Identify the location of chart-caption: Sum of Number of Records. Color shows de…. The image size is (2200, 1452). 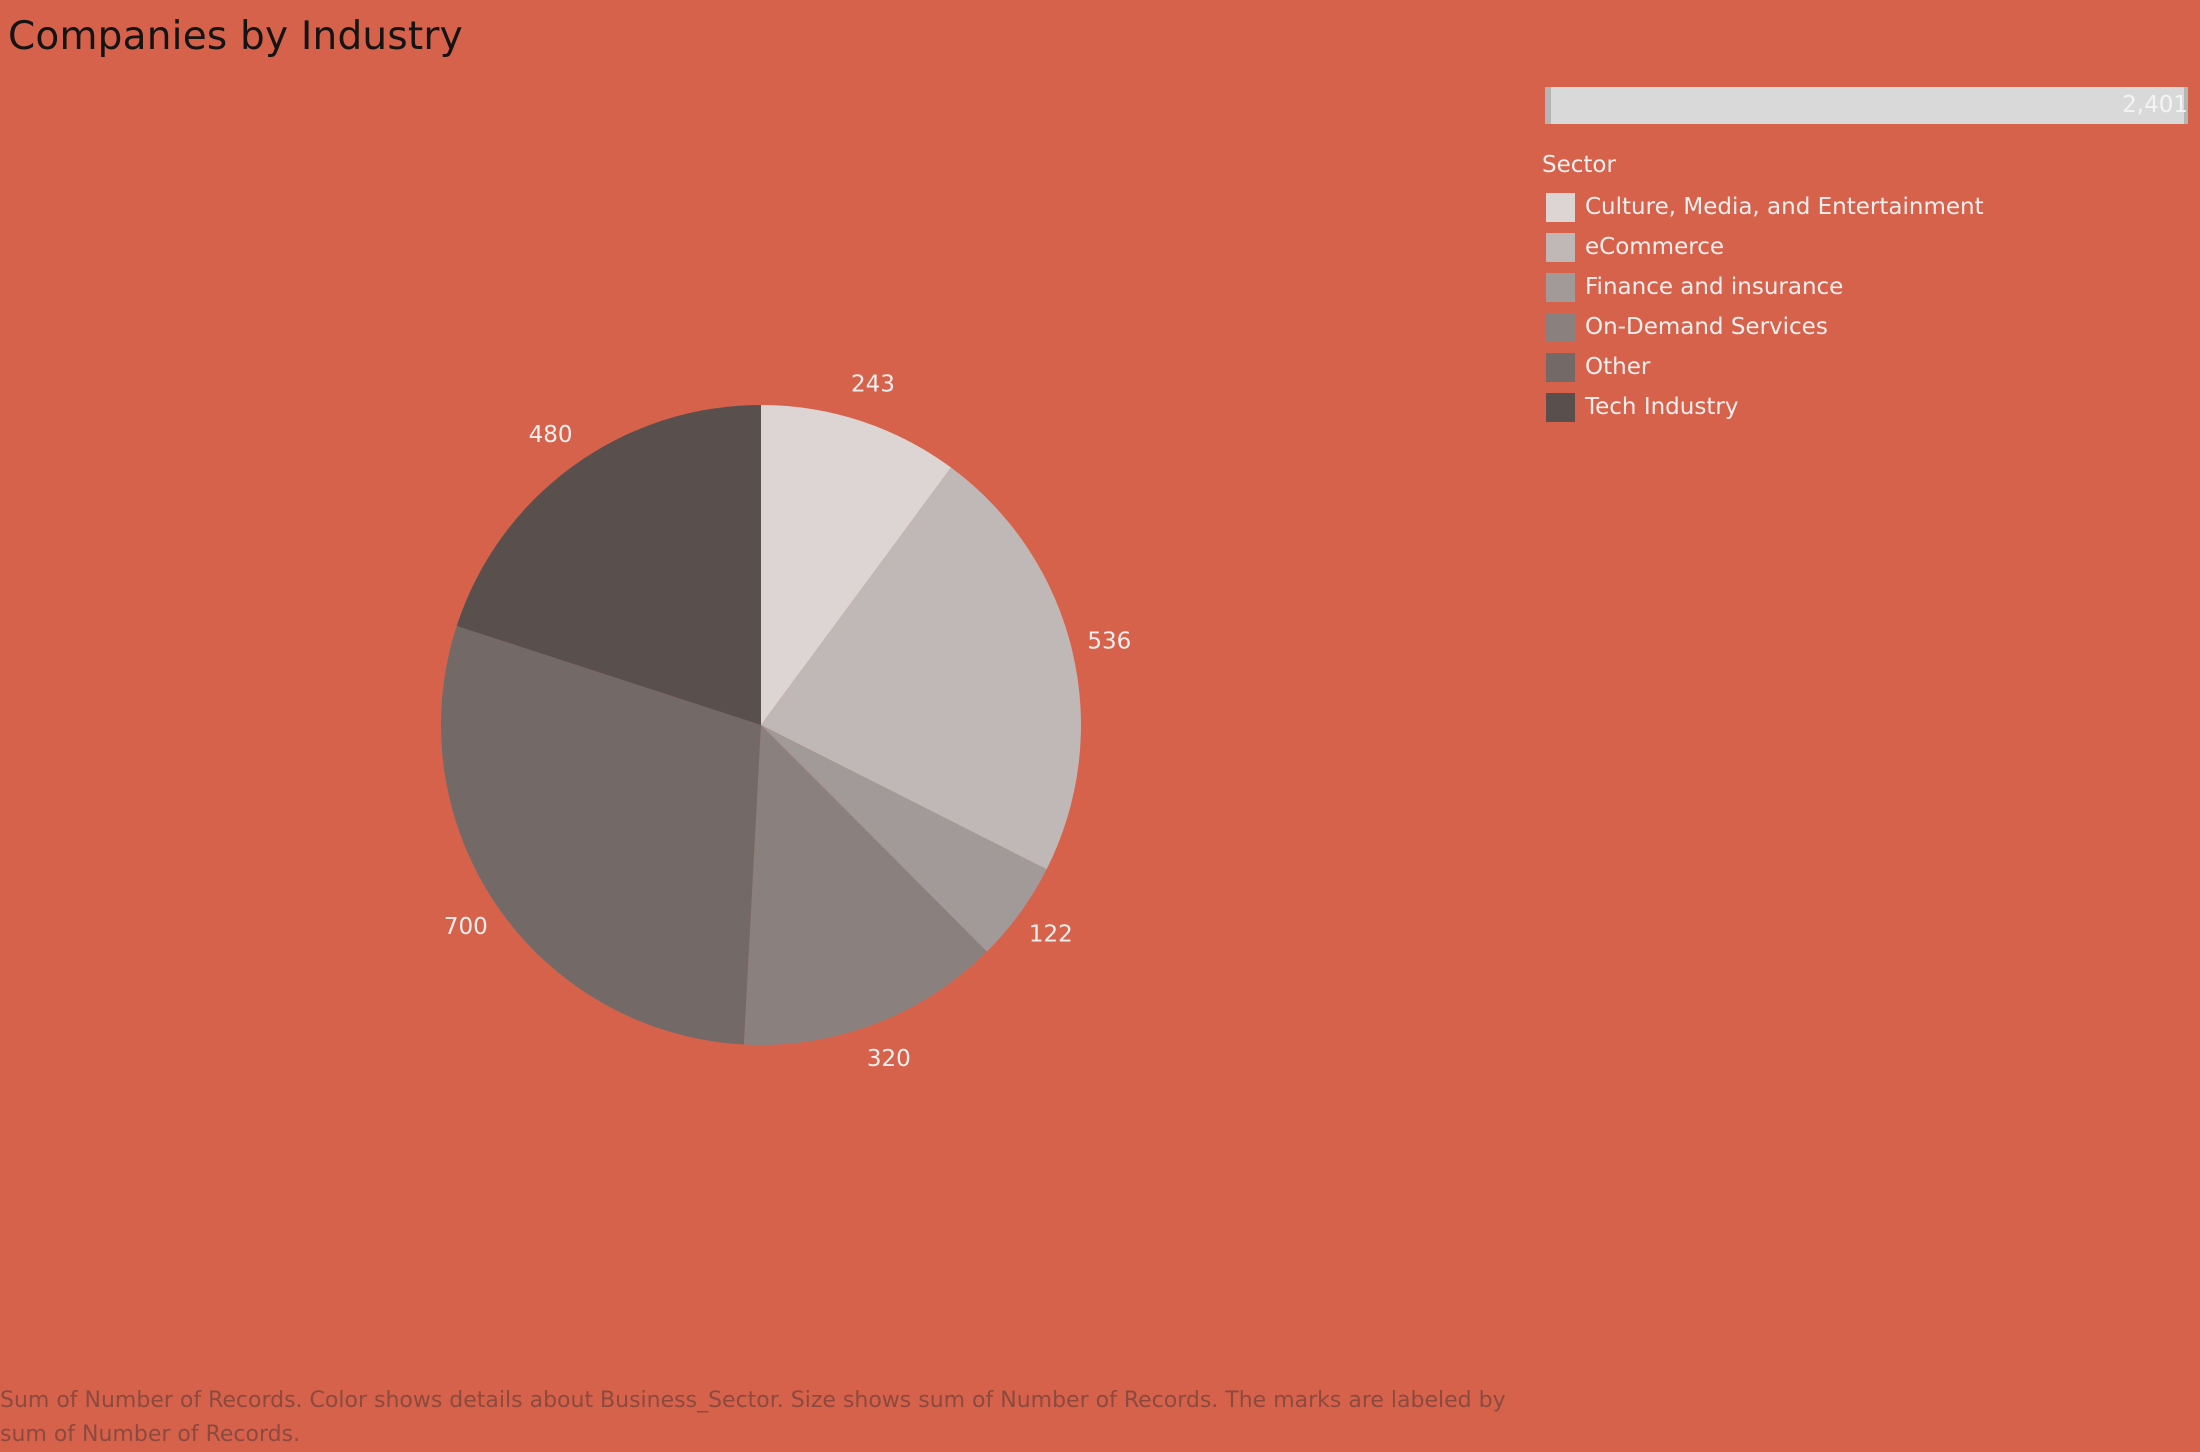
(753, 1417).